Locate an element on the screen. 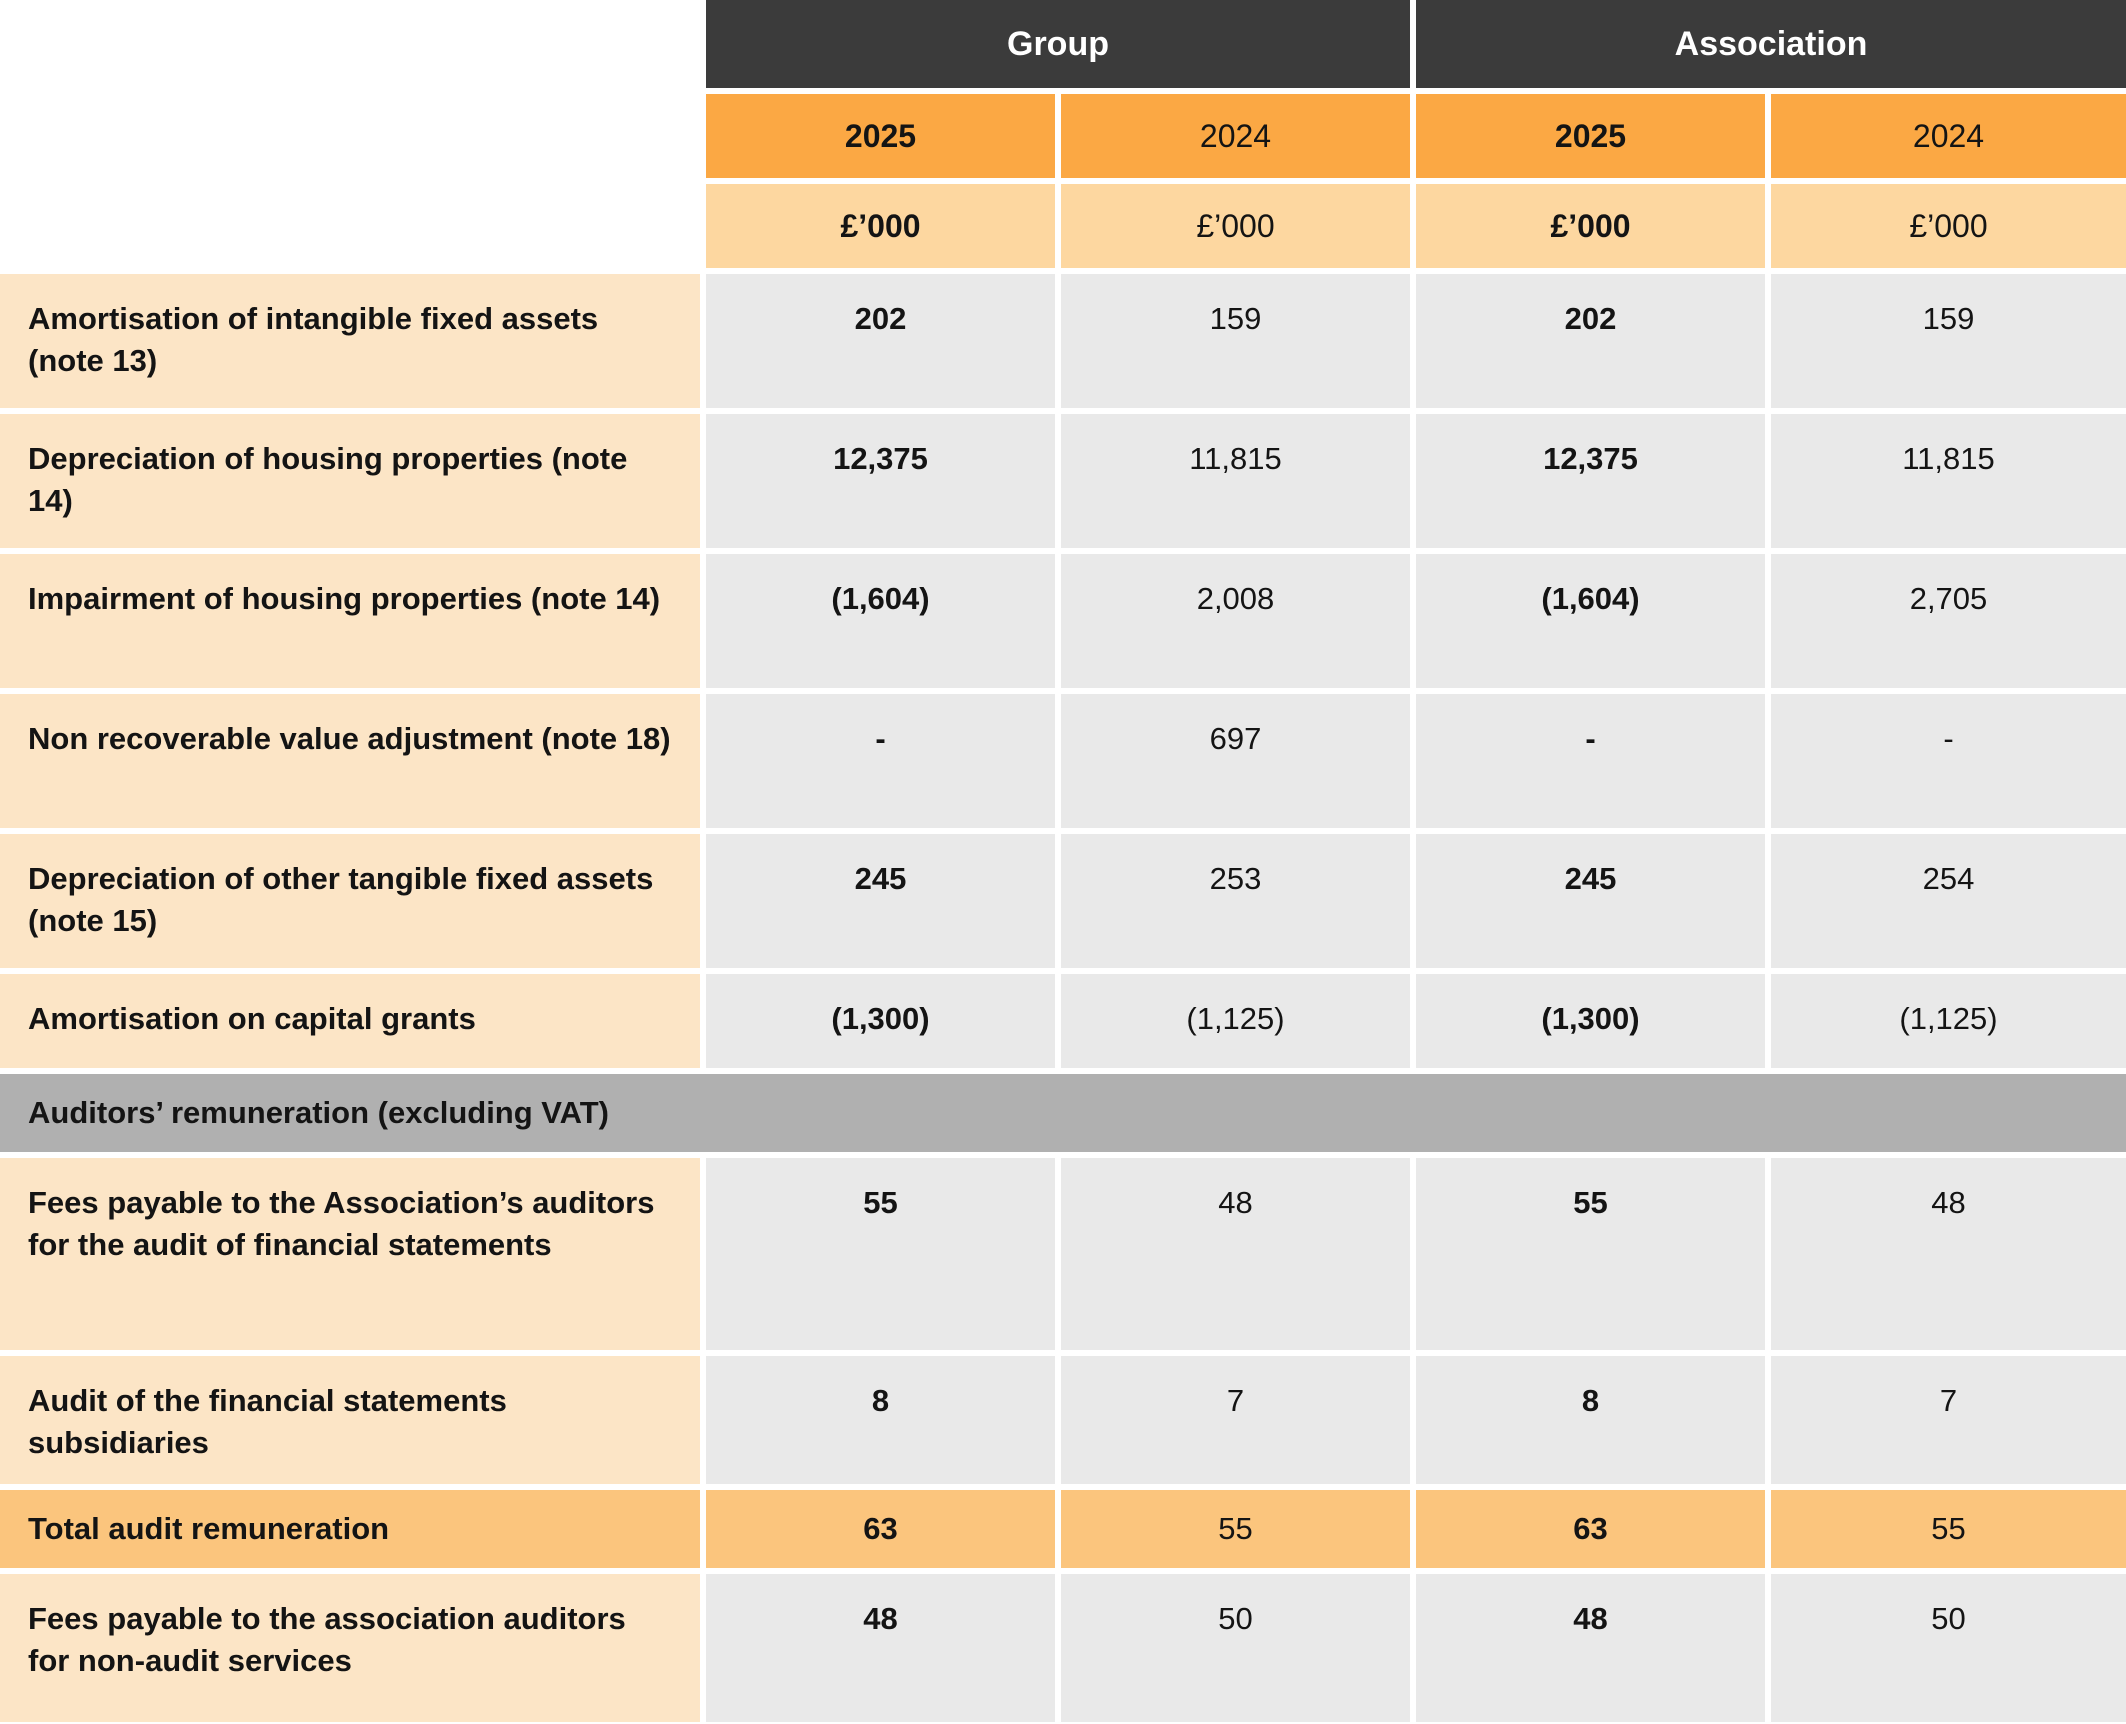 The width and height of the screenshot is (2126, 1724). value-cell-amortisation-on-capital-grants-col4: (1,125) is located at coordinates (1948, 1021).